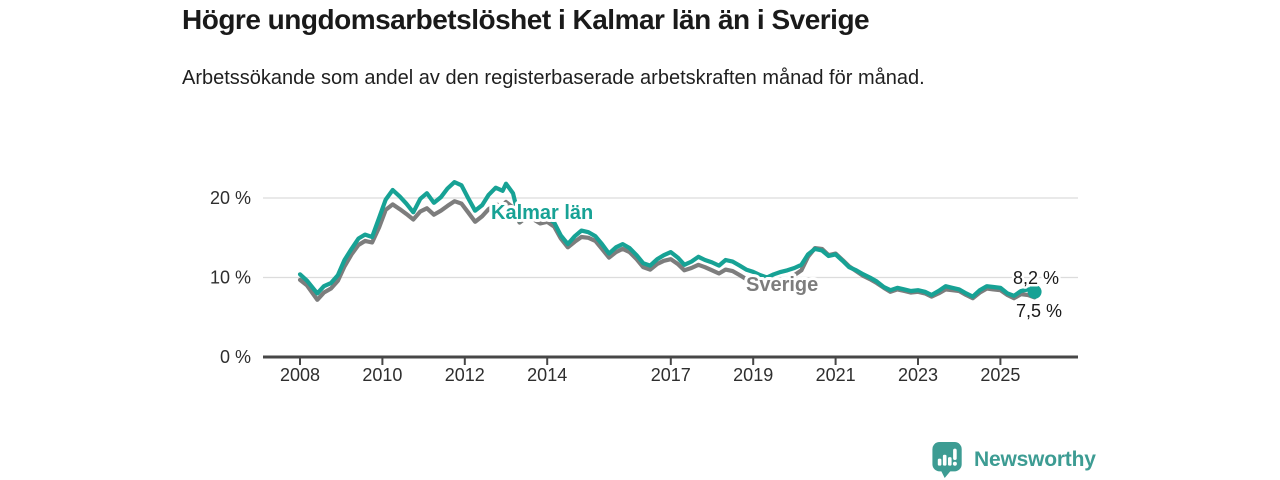 This screenshot has height=480, width=1280. What do you see at coordinates (918, 375) in the screenshot?
I see `x-tick-label: 2023` at bounding box center [918, 375].